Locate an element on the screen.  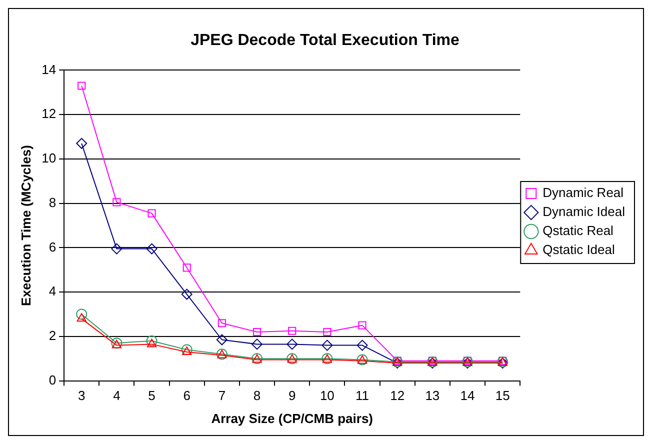
y-tick-label: 8 is located at coordinates (52, 202).